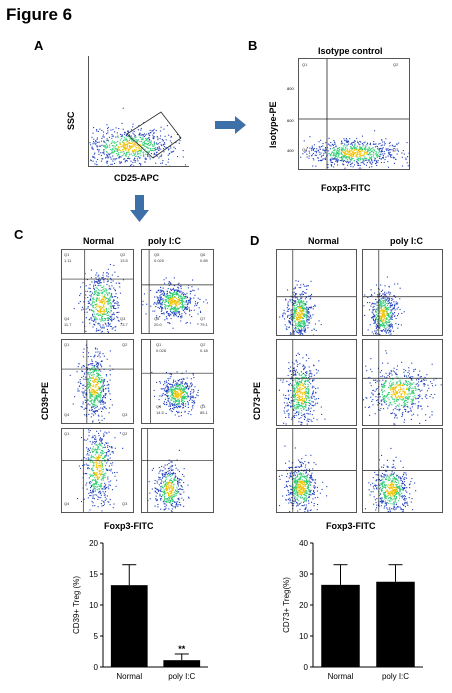  What do you see at coordinates (204, 260) in the screenshot?
I see `q-value: 0.89` at bounding box center [204, 260].